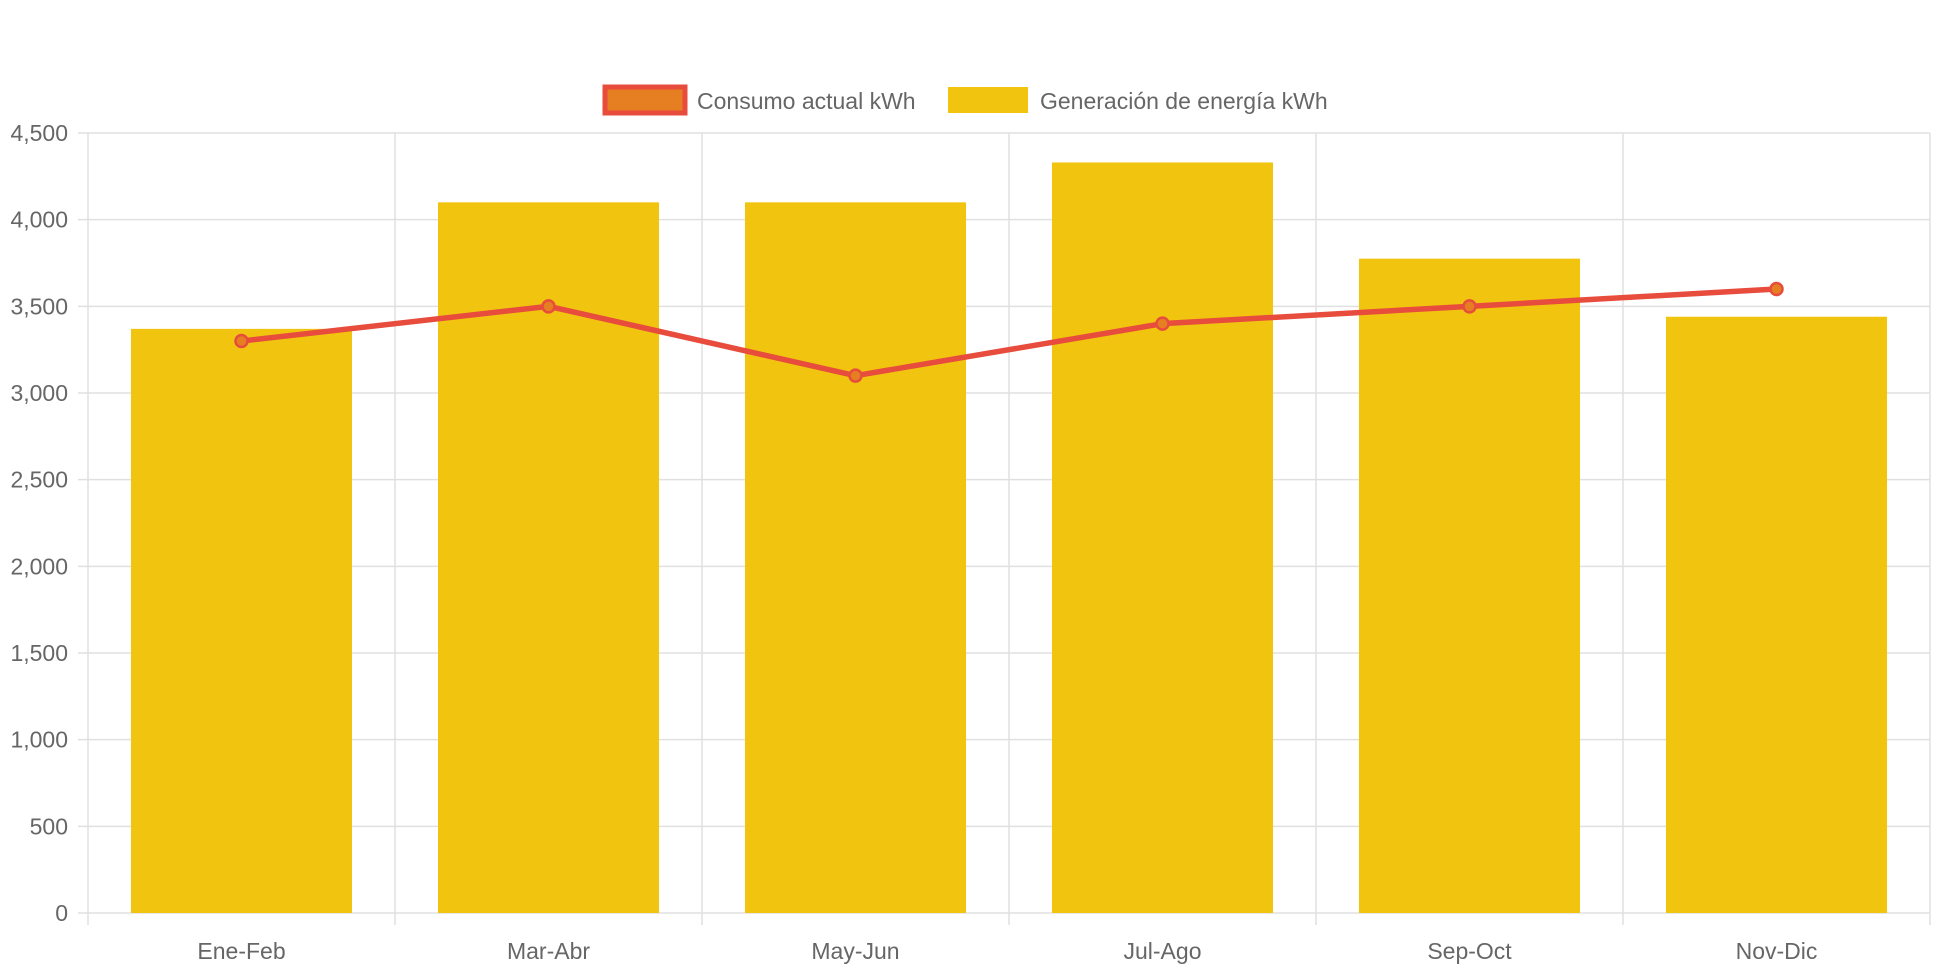 Image resolution: width=1942 pixels, height=970 pixels. I want to click on legend-item-generacion: Generación de energía kWh, so click(1138, 100).